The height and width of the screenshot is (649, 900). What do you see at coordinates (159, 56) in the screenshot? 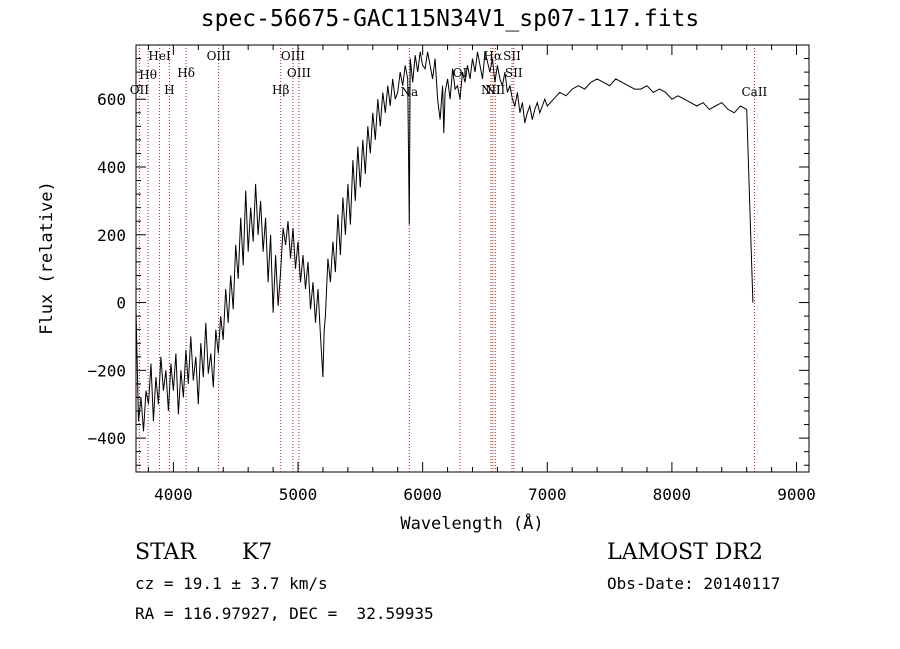
I see `spectral-line-label: HeI` at bounding box center [159, 56].